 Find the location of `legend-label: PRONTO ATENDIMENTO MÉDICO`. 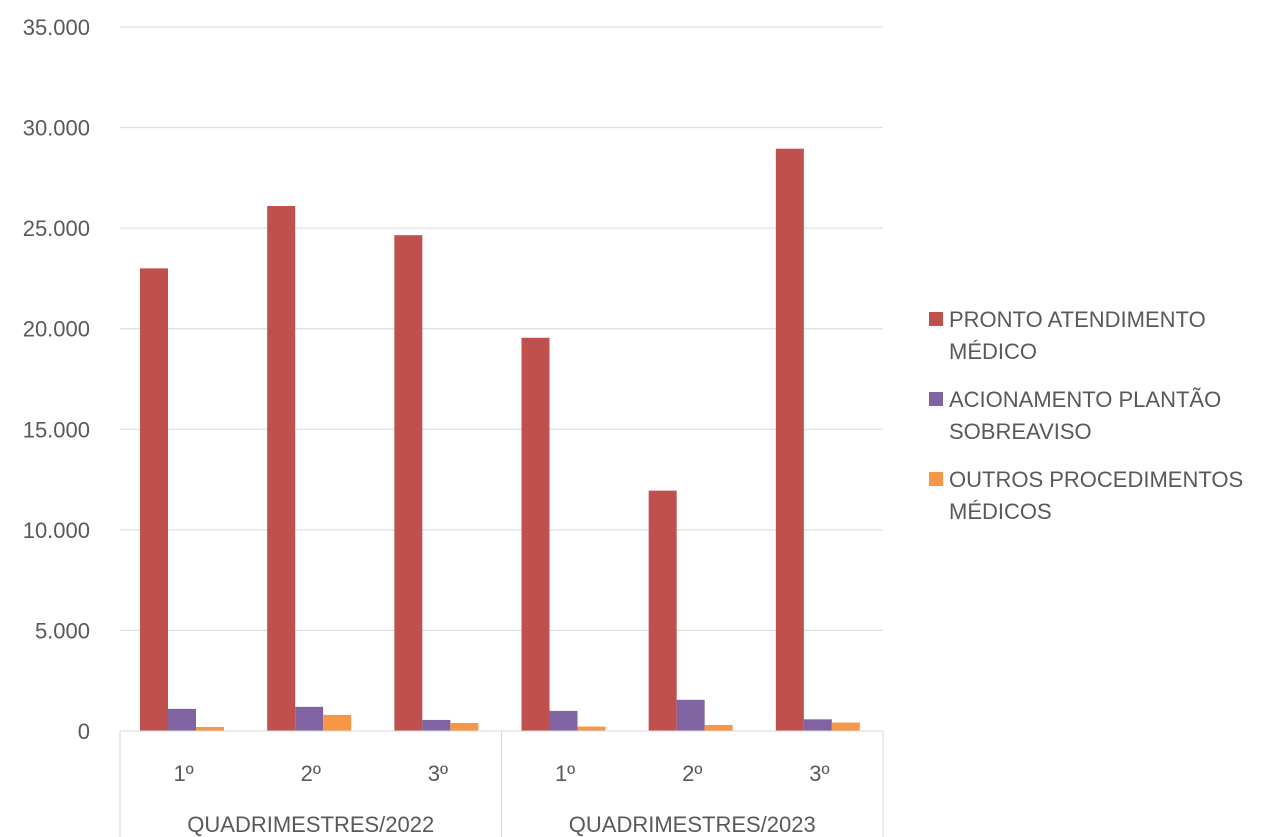

legend-label: PRONTO ATENDIMENTO MÉDICO is located at coordinates (1077, 335).